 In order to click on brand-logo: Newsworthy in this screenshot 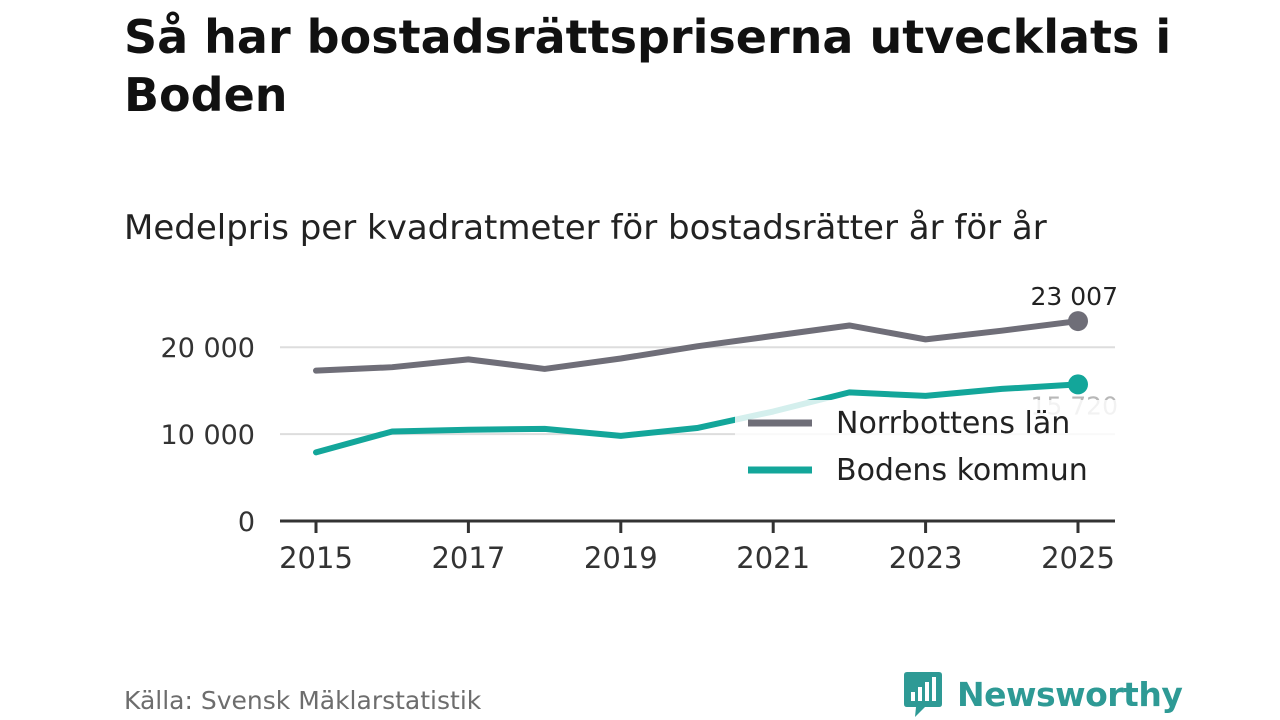, I will do `click(1043, 694)`.